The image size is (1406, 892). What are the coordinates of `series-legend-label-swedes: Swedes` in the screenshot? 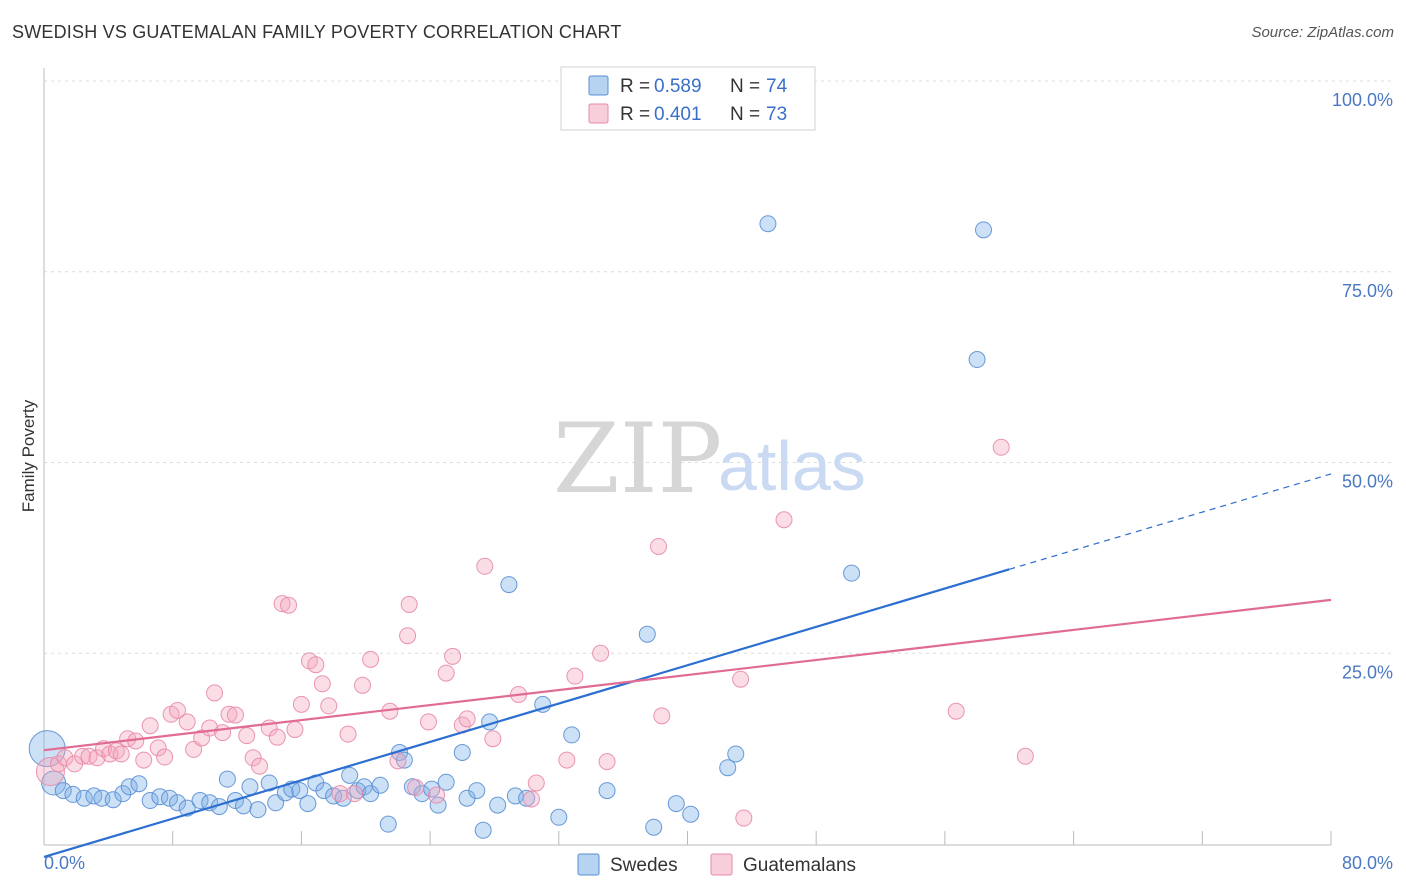 It's located at (644, 865).